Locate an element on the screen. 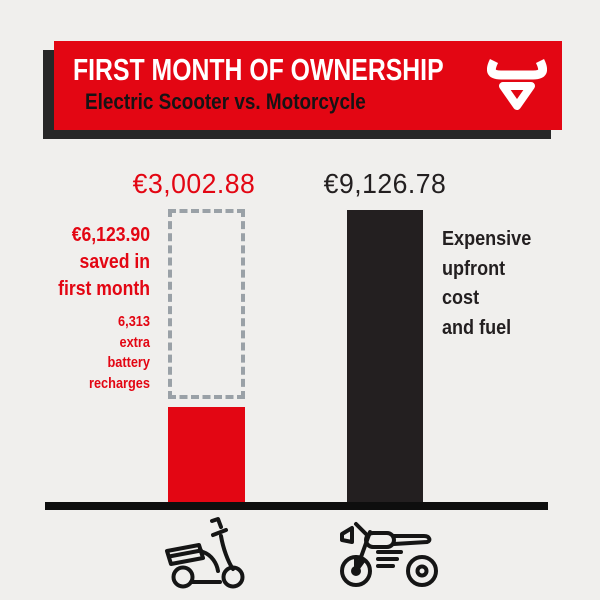 The width and height of the screenshot is (600, 600). scooter-bar is located at coordinates (206, 454).